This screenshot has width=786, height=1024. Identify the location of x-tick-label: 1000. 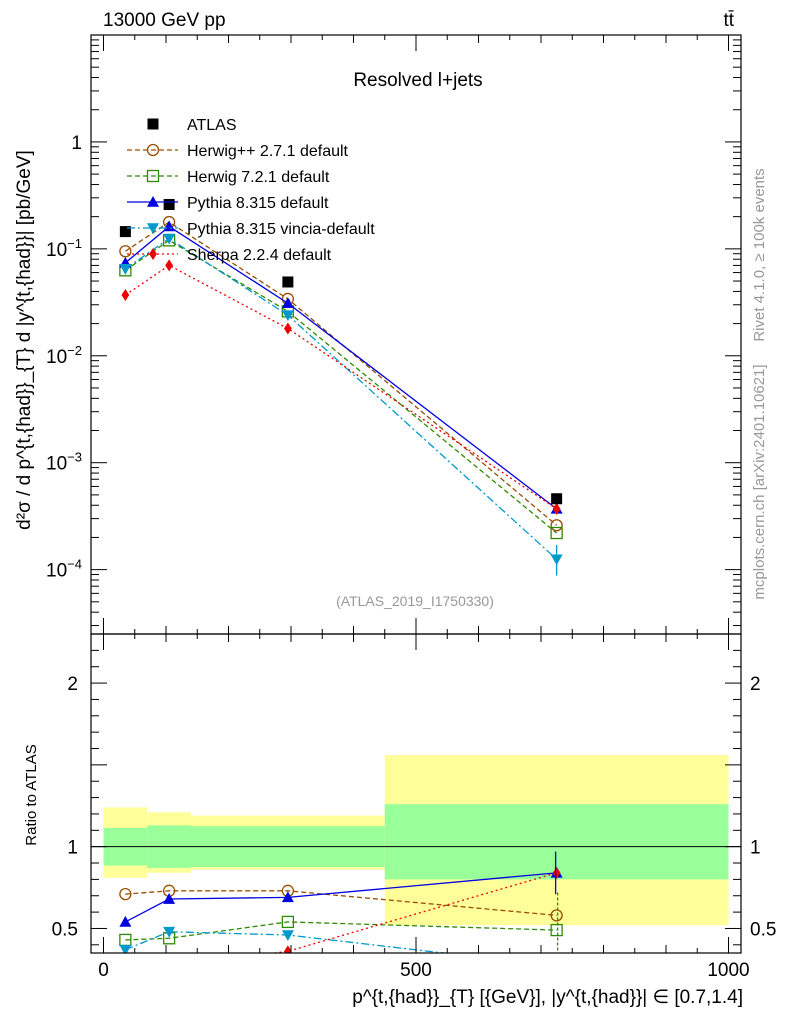
(728, 970).